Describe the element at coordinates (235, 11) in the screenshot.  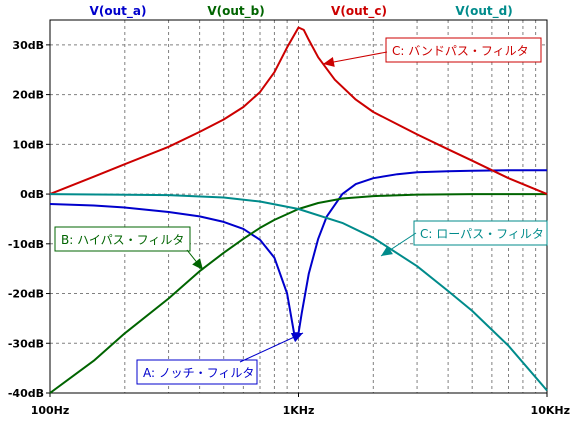
I see `legend-entry: V(out_b)` at that location.